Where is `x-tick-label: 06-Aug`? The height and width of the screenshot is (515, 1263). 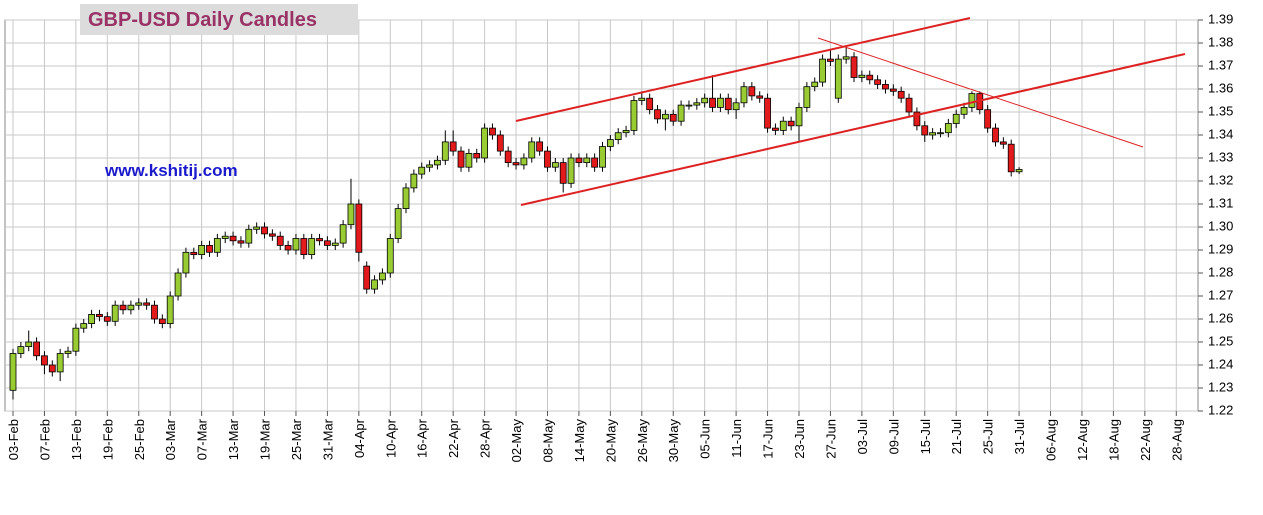 x-tick-label: 06-Aug is located at coordinates (1051, 440).